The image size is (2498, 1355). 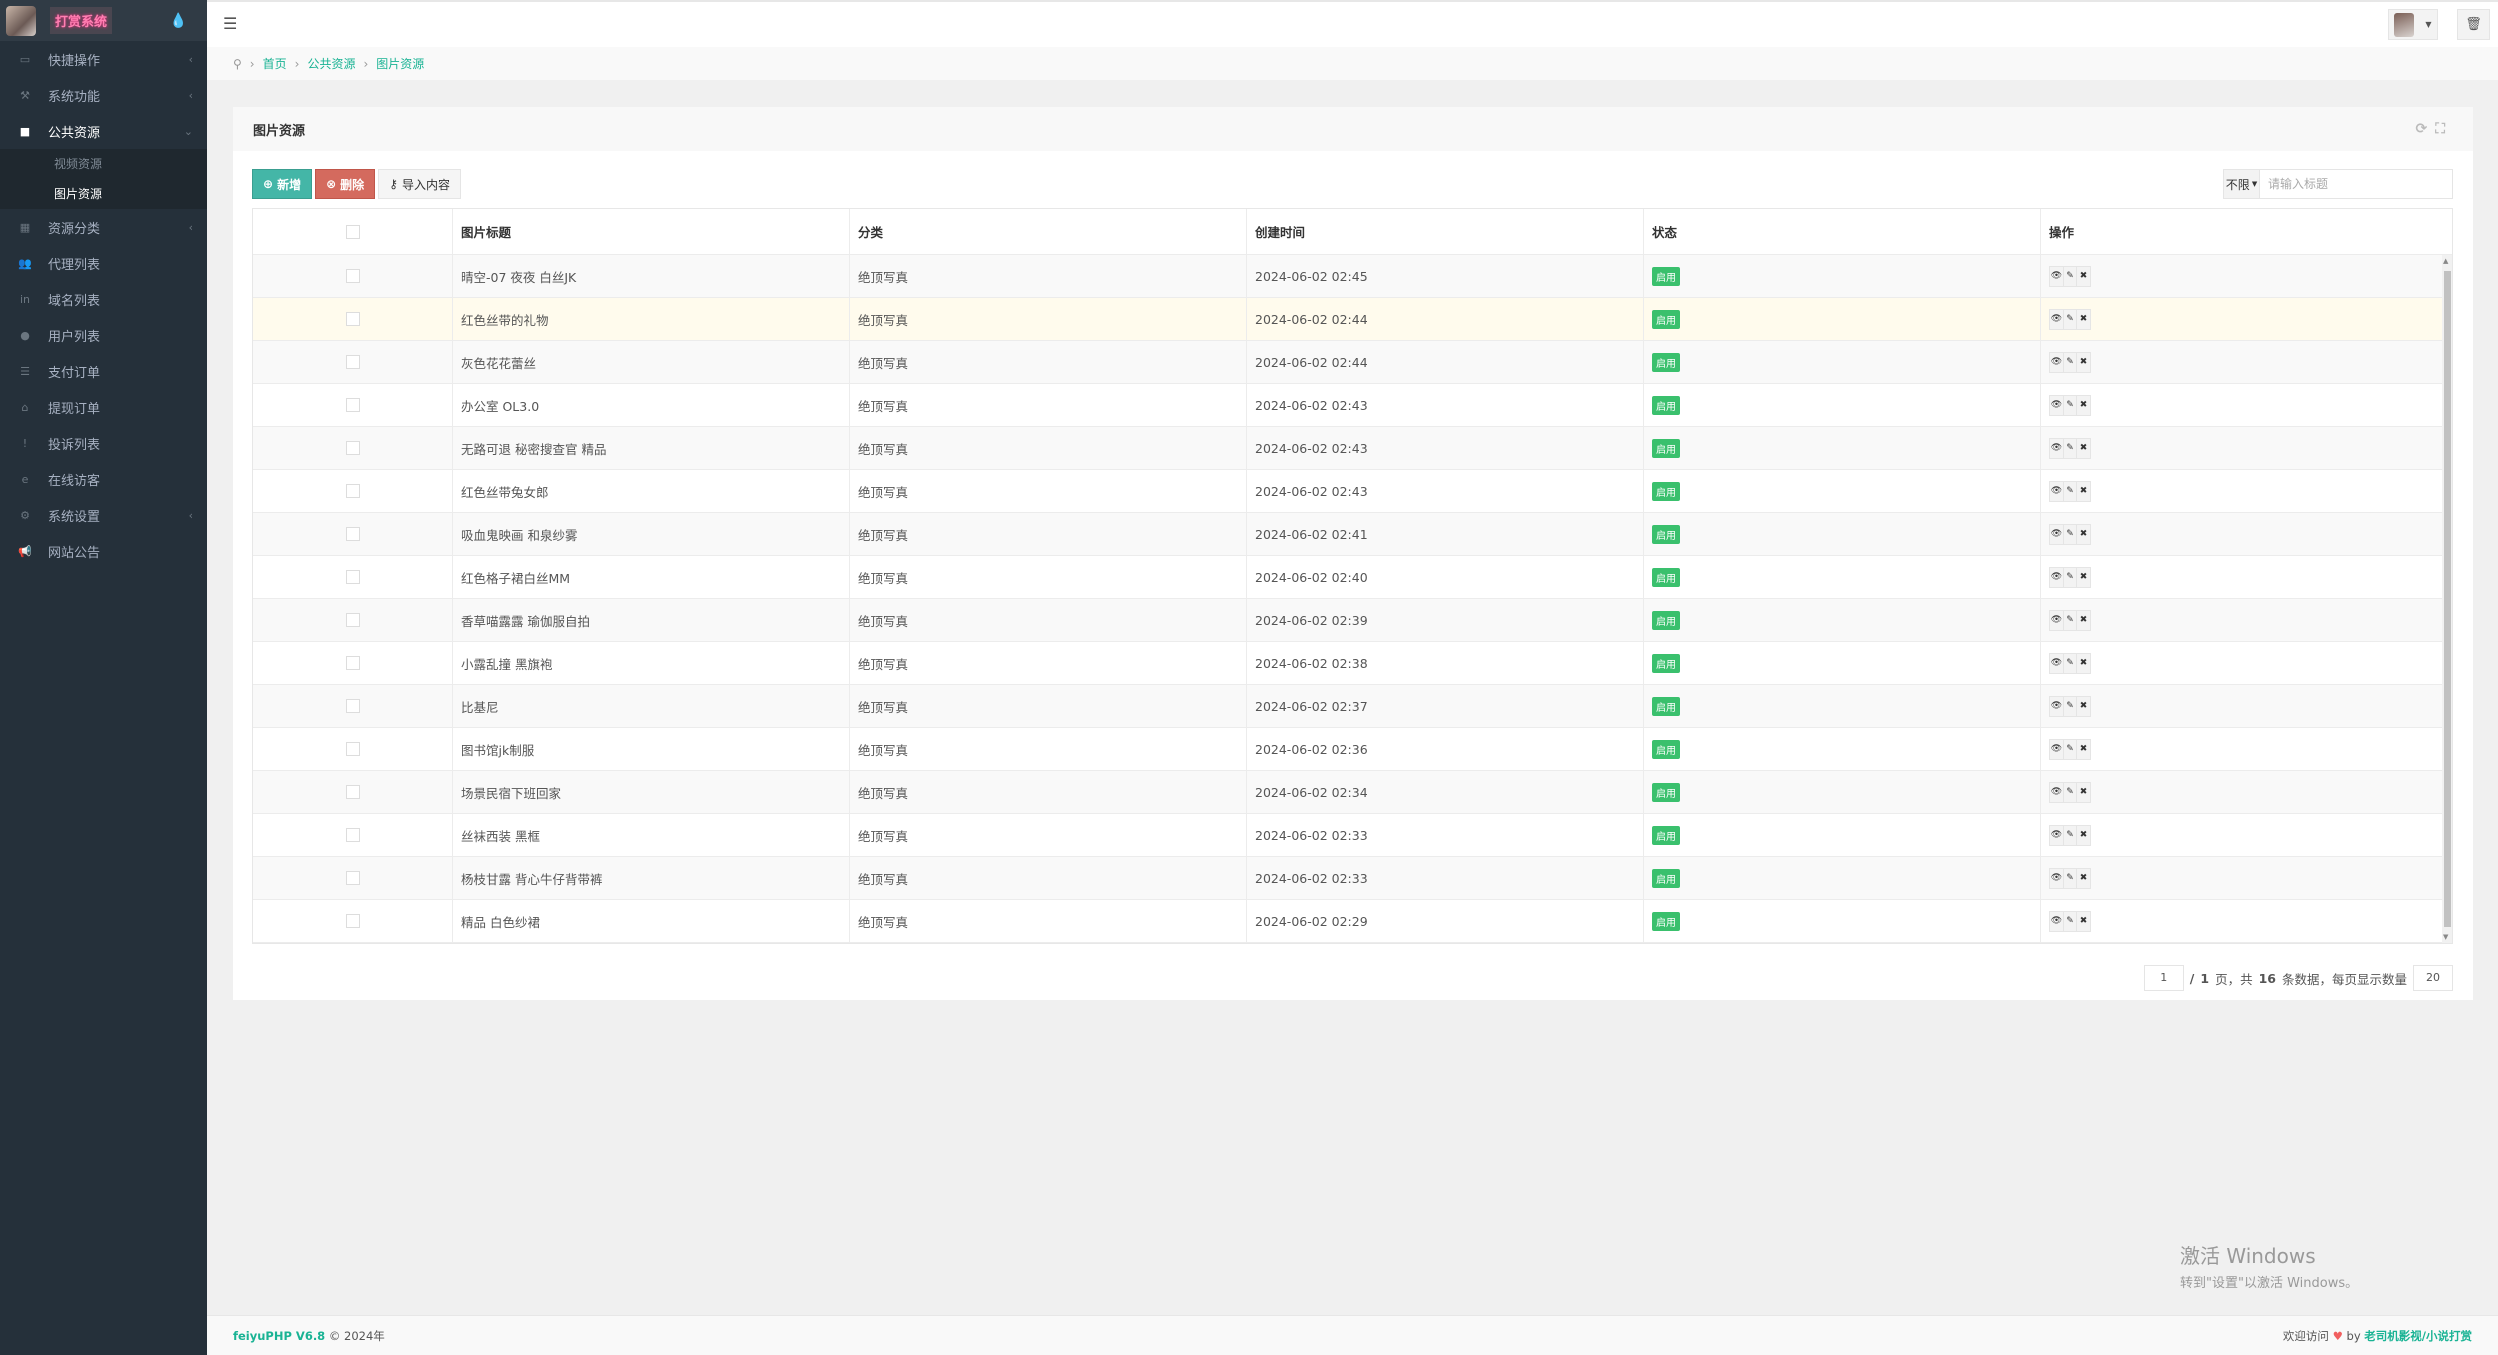 What do you see at coordinates (103, 95) in the screenshot?
I see `sidebar-item-1: ⚒ 系统功能 ‹` at bounding box center [103, 95].